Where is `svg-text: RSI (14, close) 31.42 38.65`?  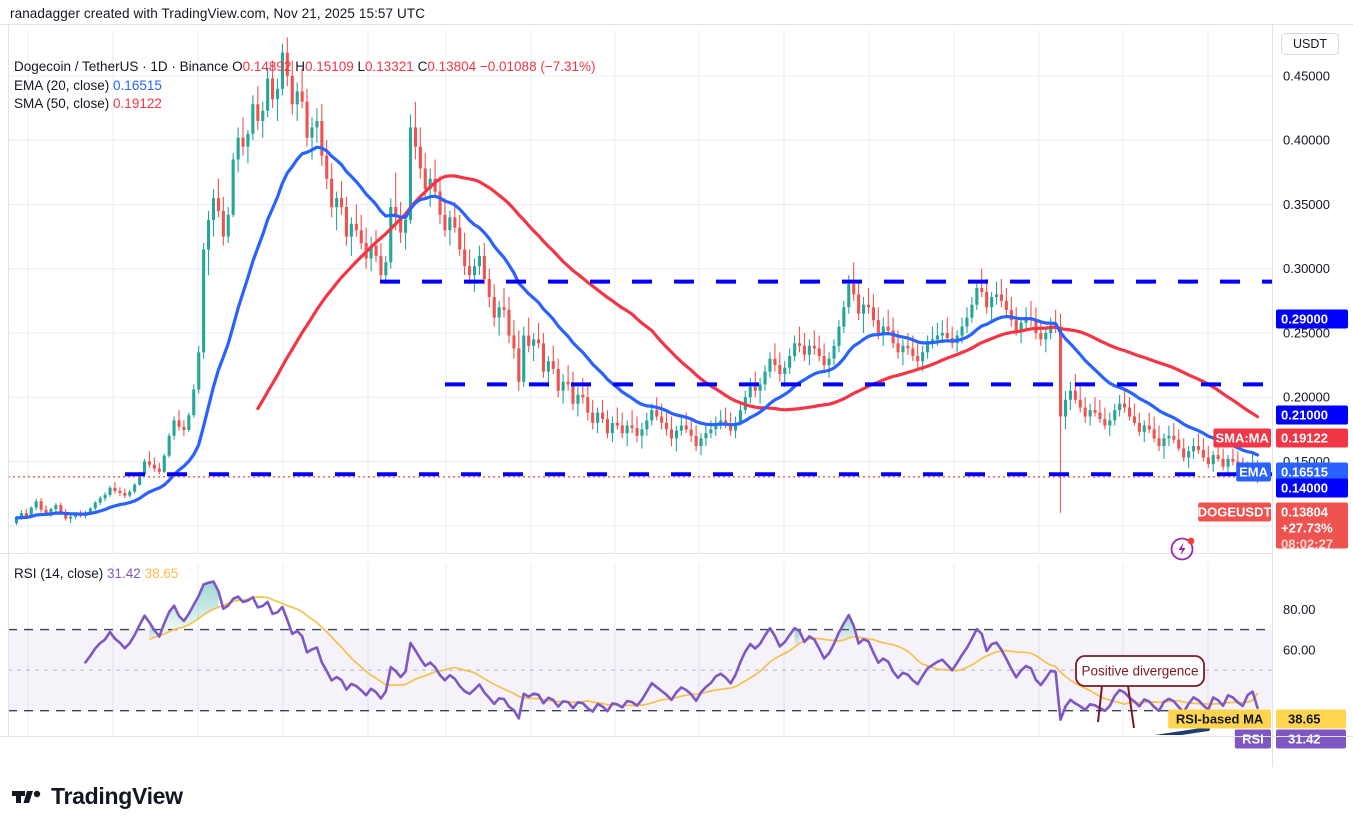 svg-text: RSI (14, close) 31.42 38.65 is located at coordinates (96, 573).